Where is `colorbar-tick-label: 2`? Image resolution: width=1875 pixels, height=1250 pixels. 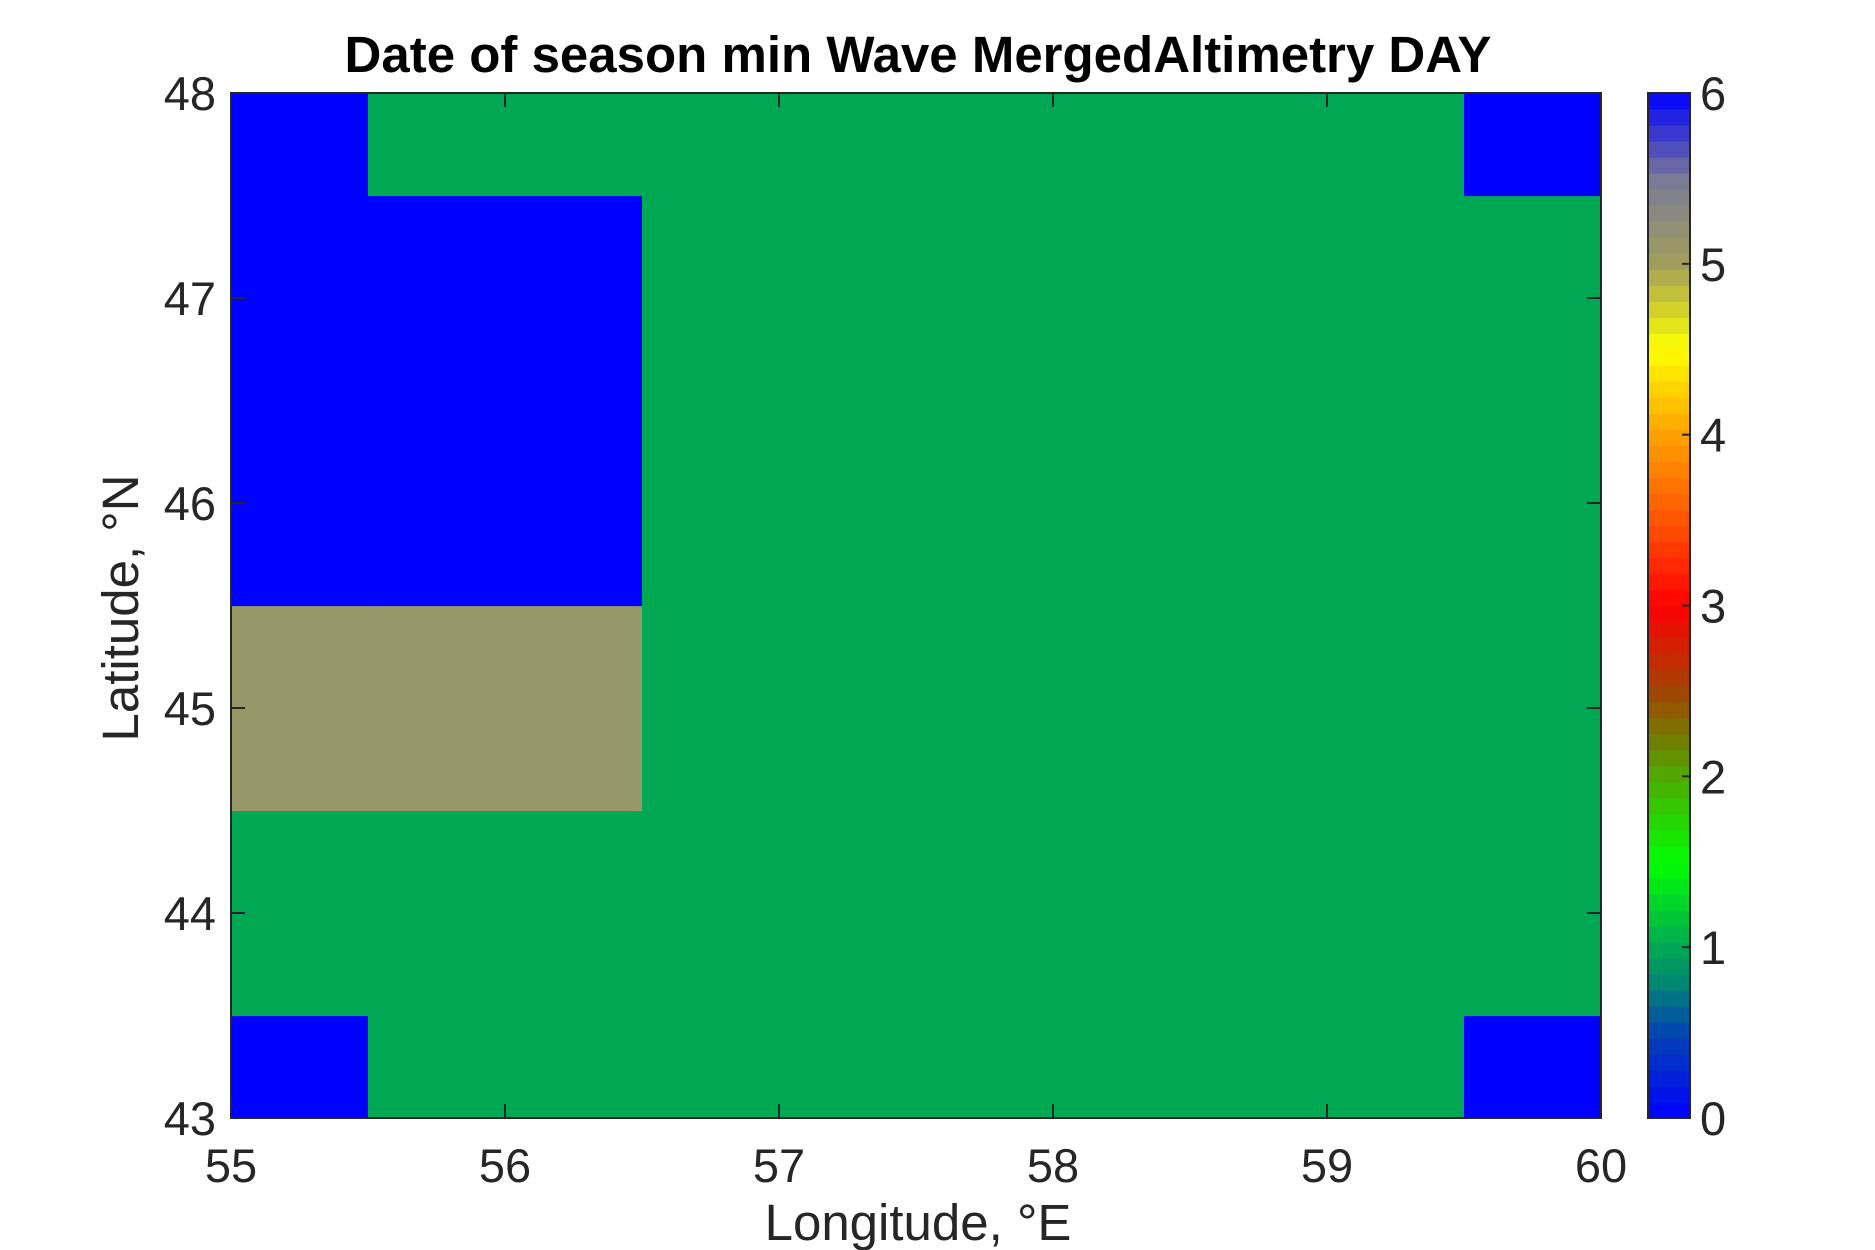 colorbar-tick-label: 2 is located at coordinates (1713, 776).